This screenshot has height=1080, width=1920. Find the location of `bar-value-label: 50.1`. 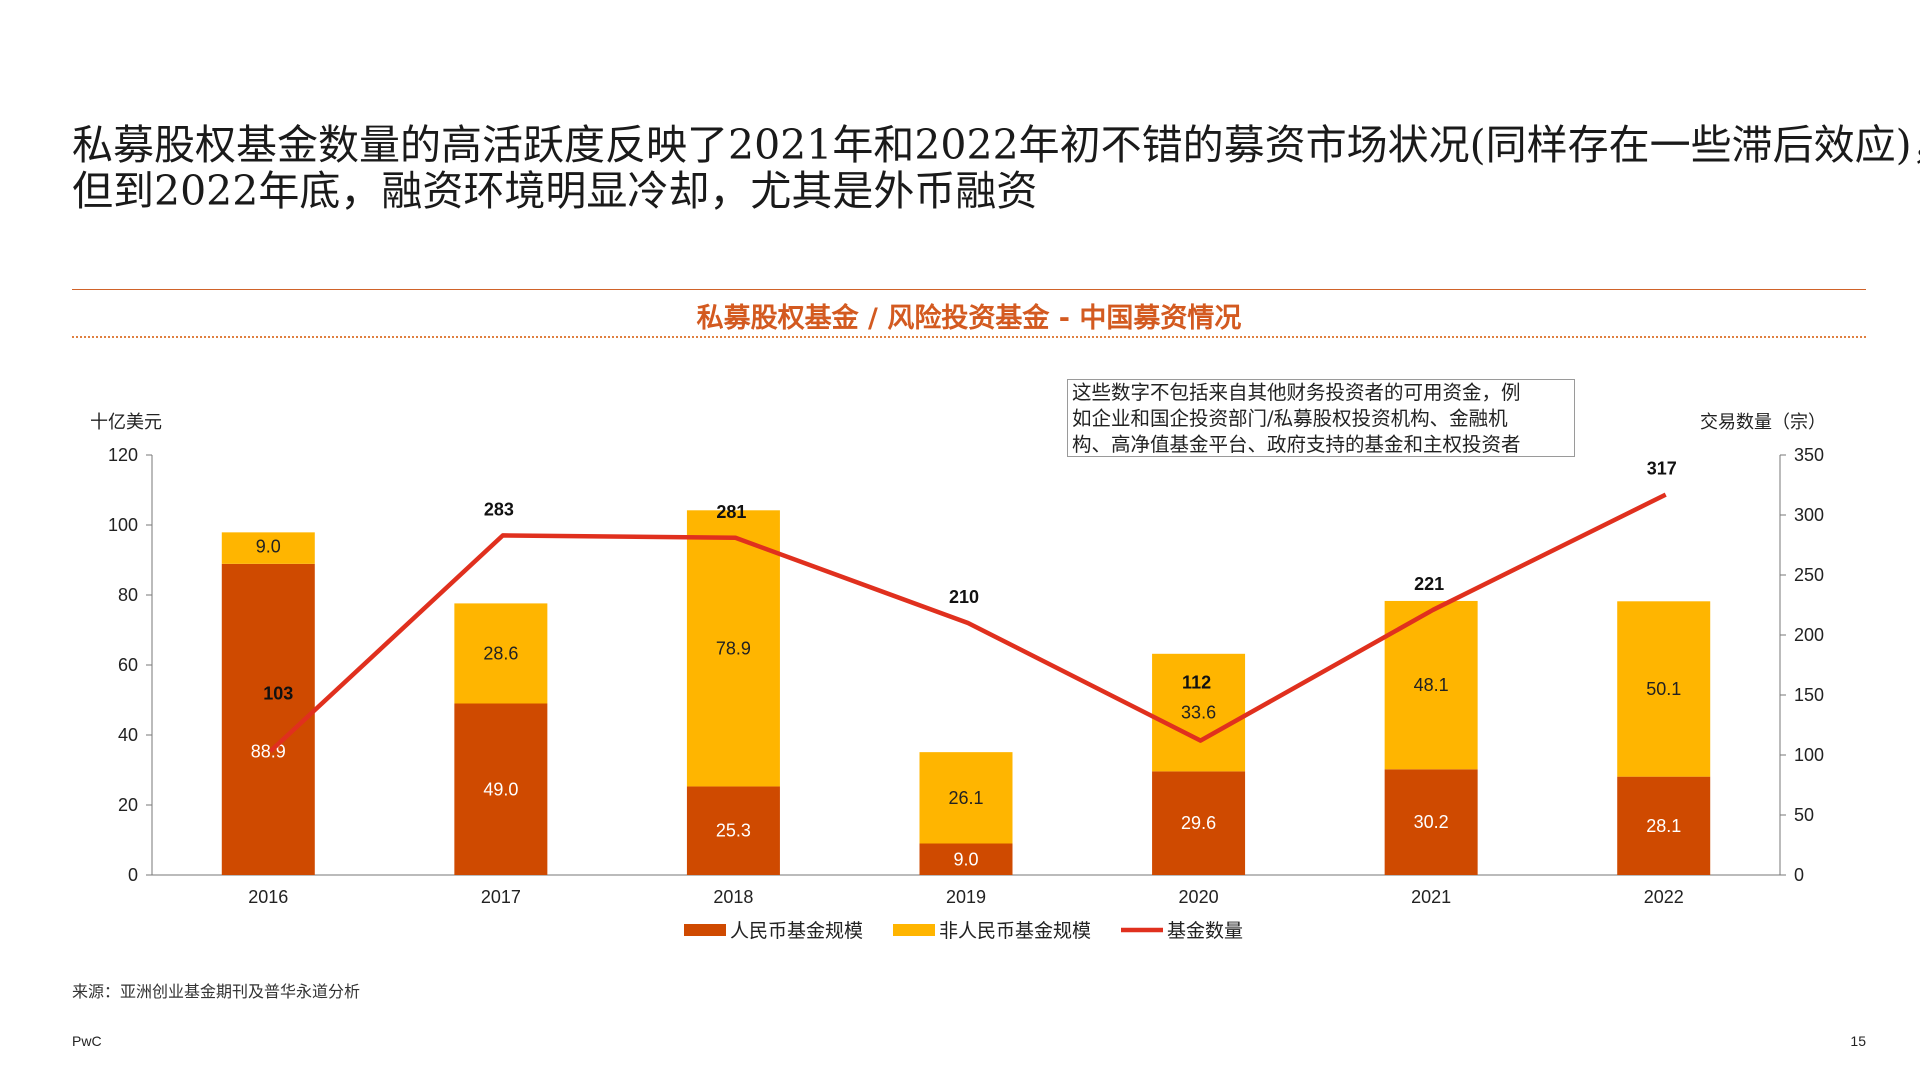

bar-value-label: 50.1 is located at coordinates (1663, 689).